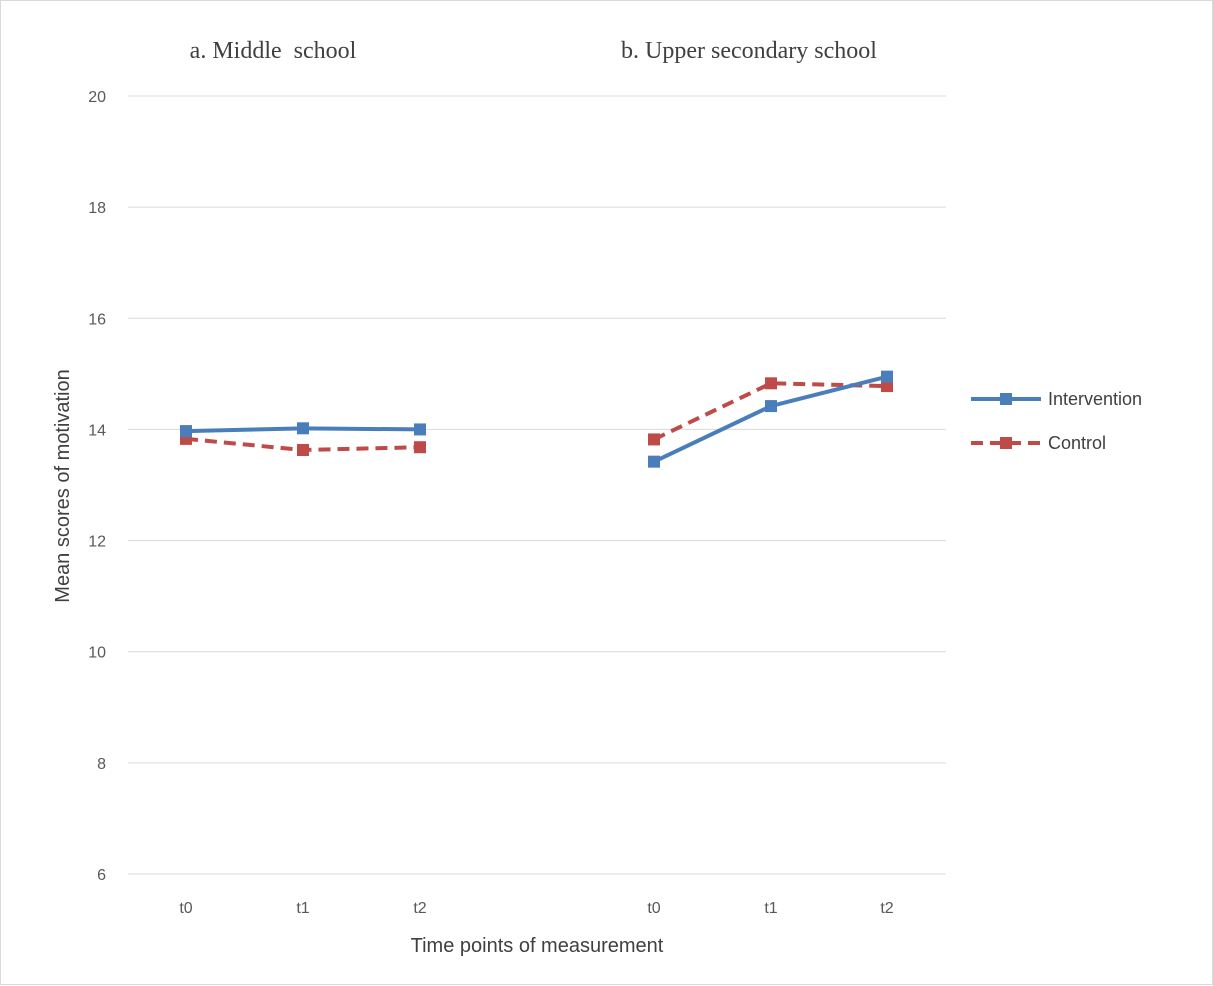 Image resolution: width=1213 pixels, height=986 pixels. Describe the element at coordinates (1077, 443) in the screenshot. I see `legend-label-control: Control` at that location.